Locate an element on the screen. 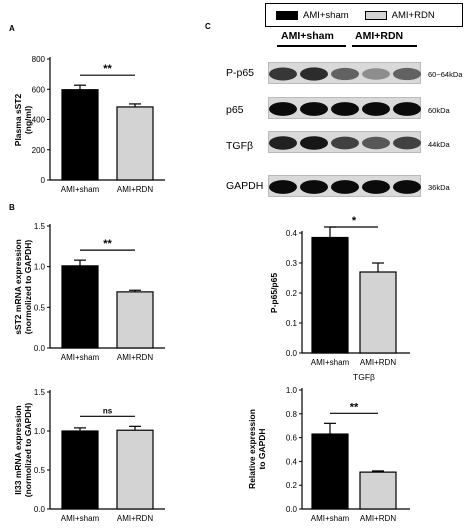 The image size is (474, 529). wb-blot-gapdh is located at coordinates (344, 186).